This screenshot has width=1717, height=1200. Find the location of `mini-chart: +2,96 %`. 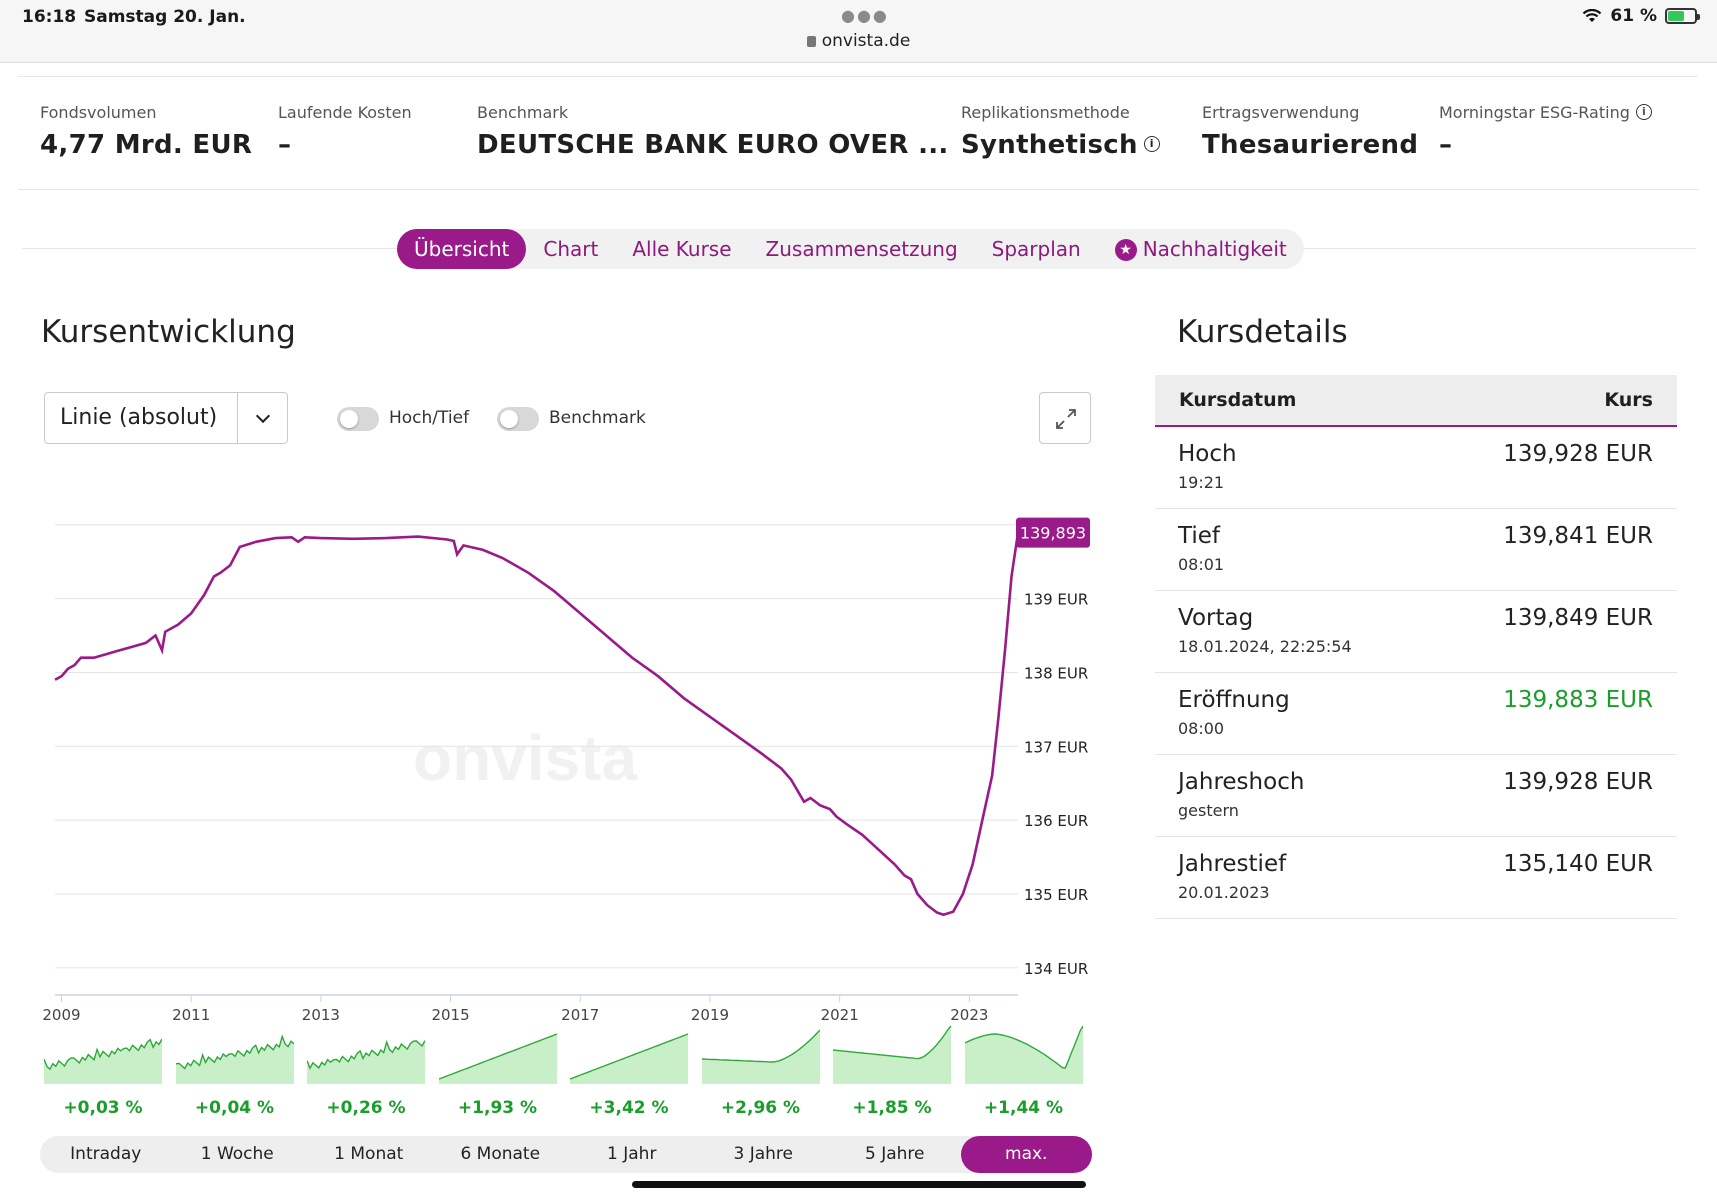

mini-chart: +2,96 % is located at coordinates (761, 1071).